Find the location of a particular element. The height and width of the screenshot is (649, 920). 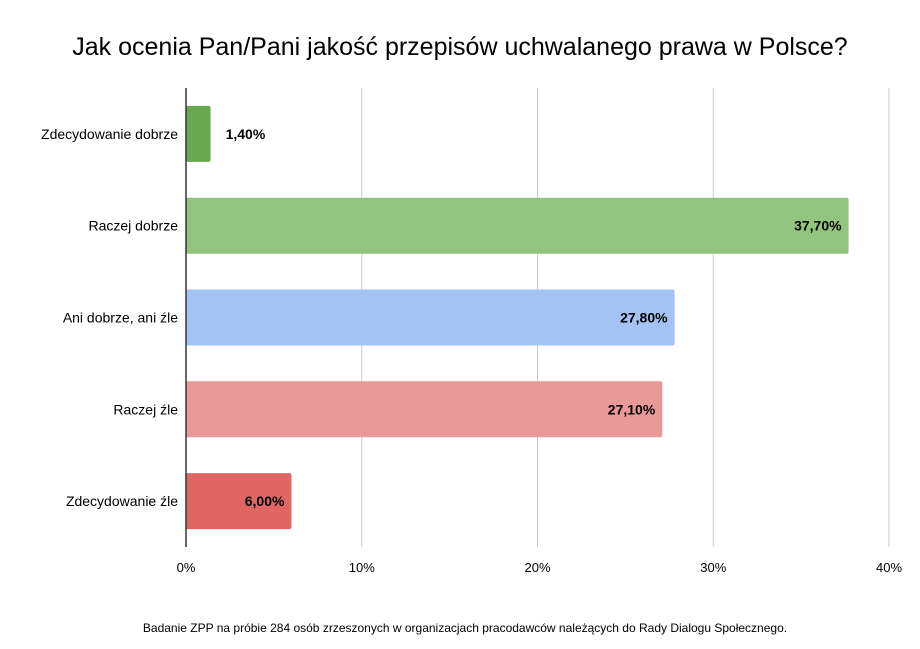

data-label: 1,40% is located at coordinates (246, 134).